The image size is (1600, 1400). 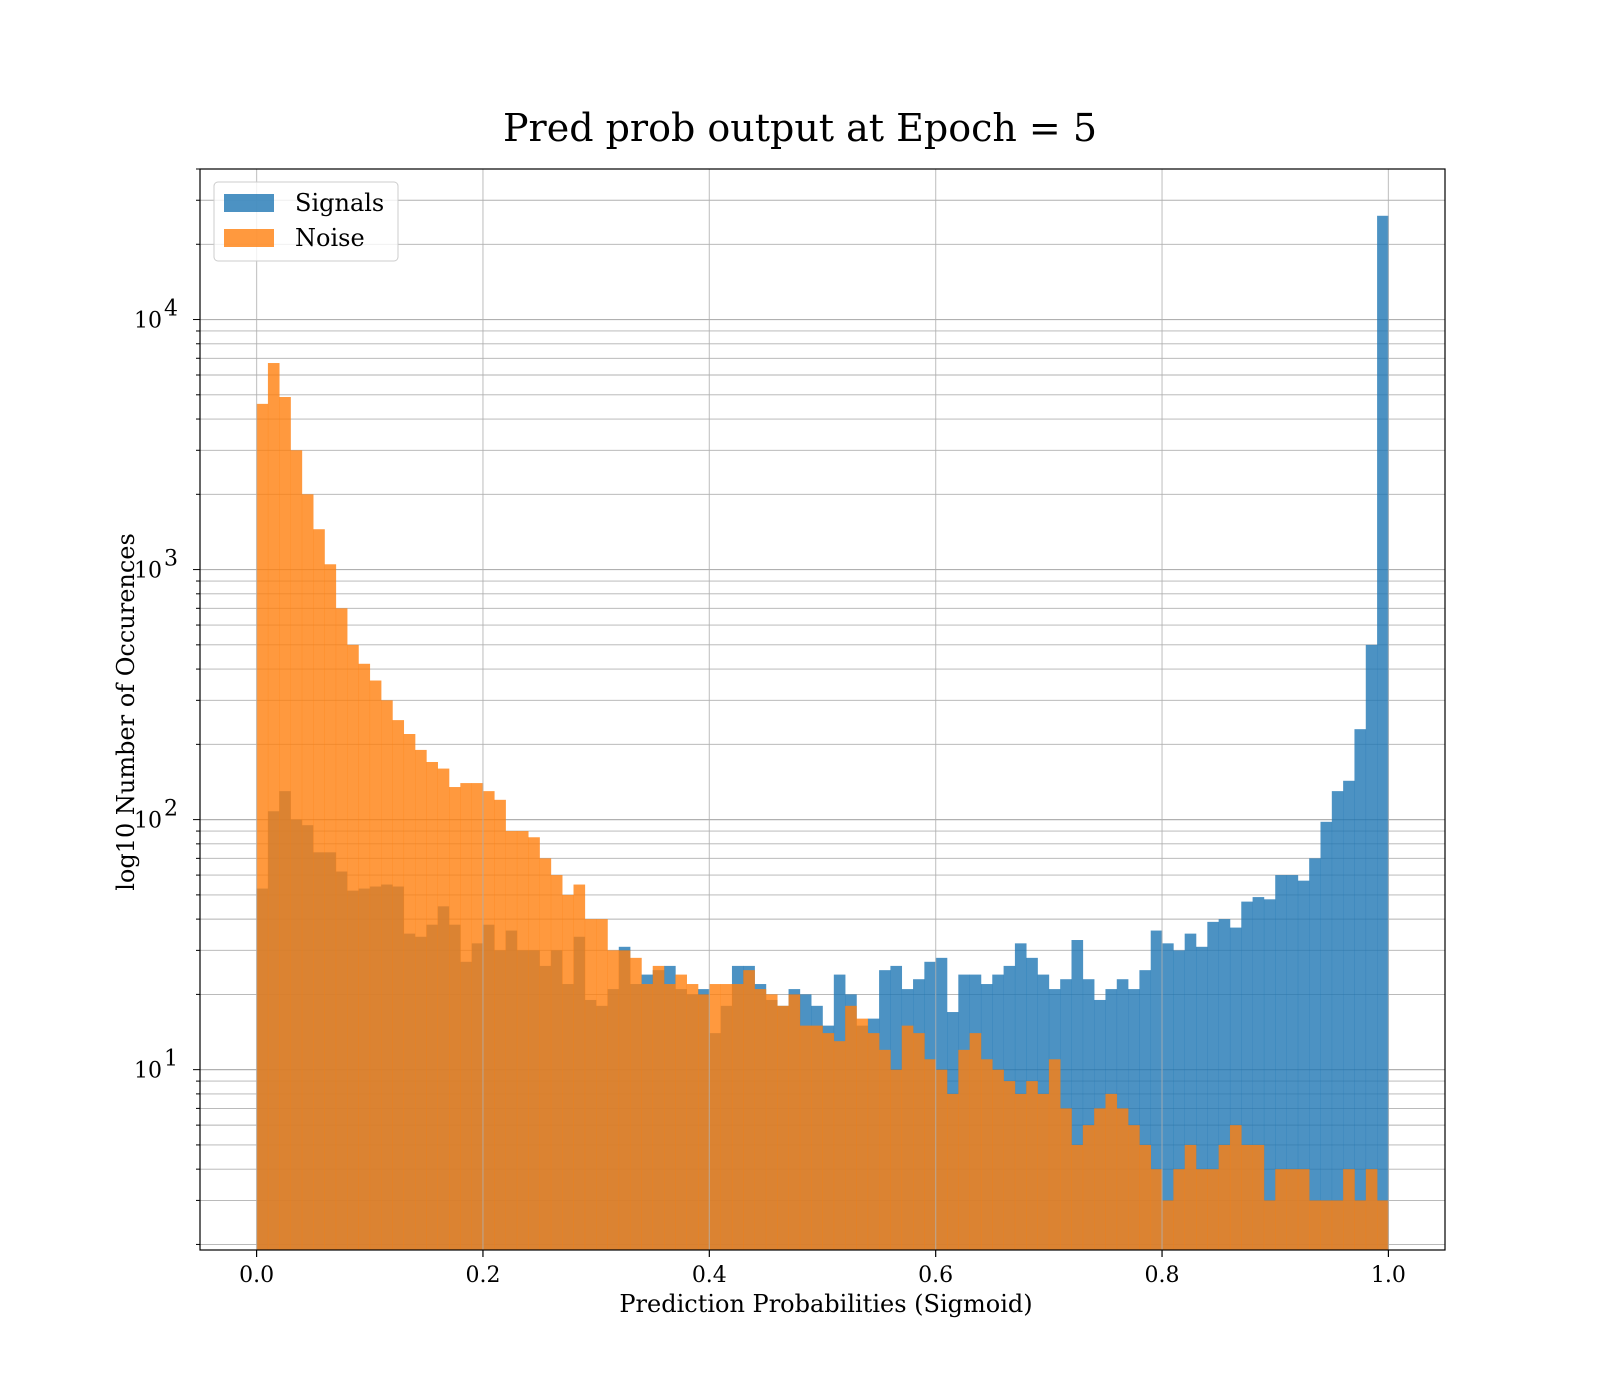 What do you see at coordinates (171, 809) in the screenshot?
I see `y-tick-exponent: 2` at bounding box center [171, 809].